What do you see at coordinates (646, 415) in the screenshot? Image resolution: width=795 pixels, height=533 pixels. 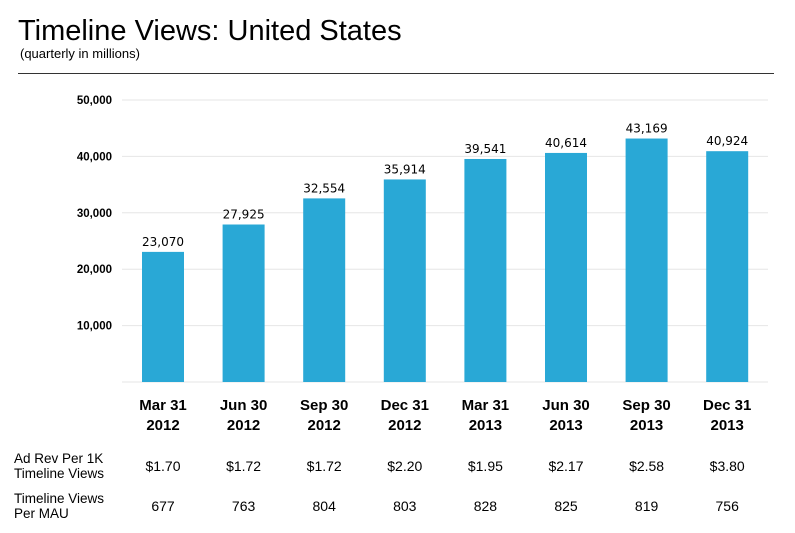 I see `x-tick-label: Sep 30 2013` at bounding box center [646, 415].